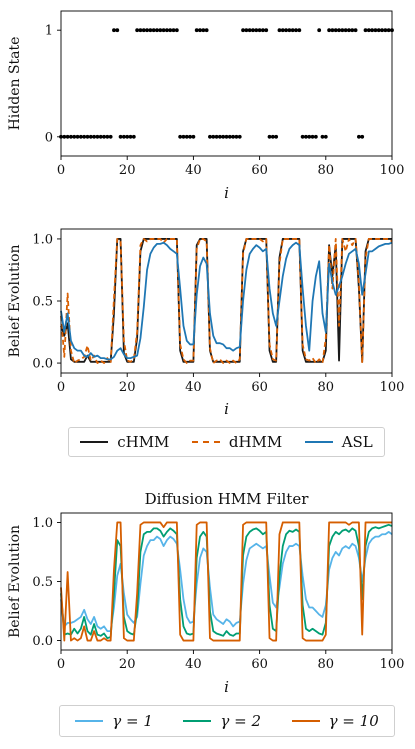 Image resolution: width=415 pixels, height=749 pixels. Describe the element at coordinates (241, 721) in the screenshot. I see `legend-label-gamma-2: γ = 2` at that location.